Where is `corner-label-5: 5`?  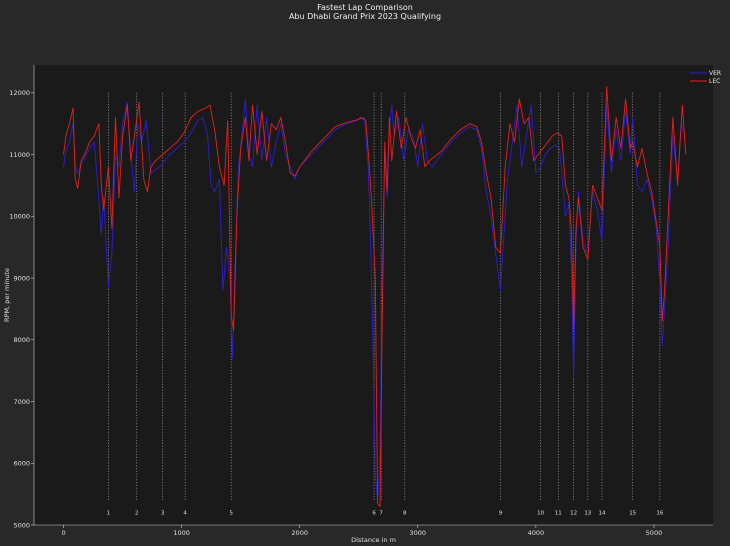
corner-label-5: 5 is located at coordinates (231, 514).